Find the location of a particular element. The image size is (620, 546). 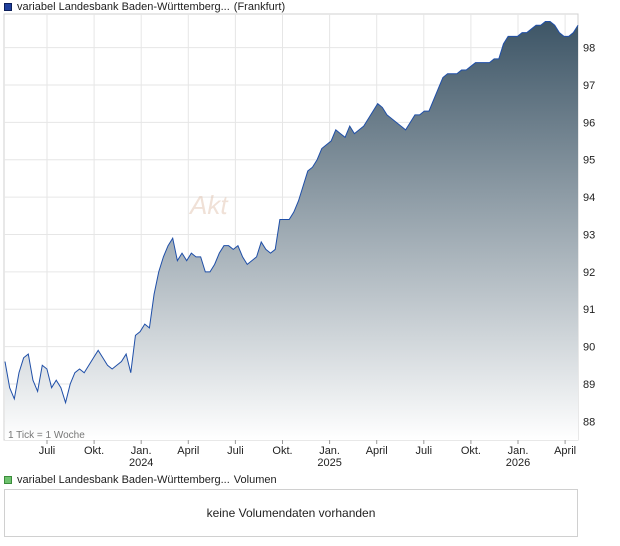

y-tick-label: 89 is located at coordinates (589, 385).